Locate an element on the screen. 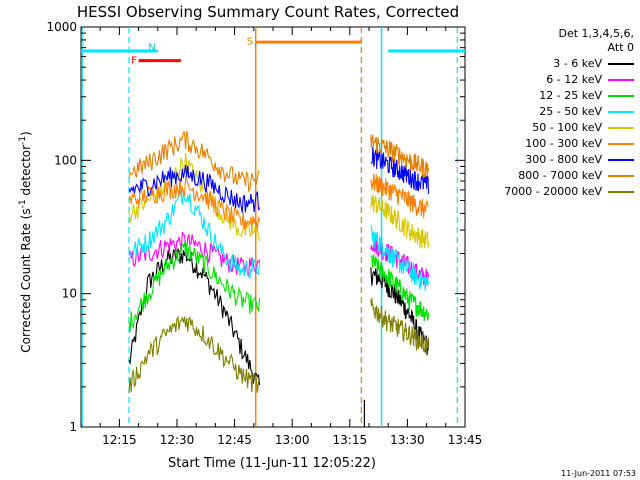 This screenshot has width=640, height=480. x-tick-label: 12:45 is located at coordinates (234, 440).